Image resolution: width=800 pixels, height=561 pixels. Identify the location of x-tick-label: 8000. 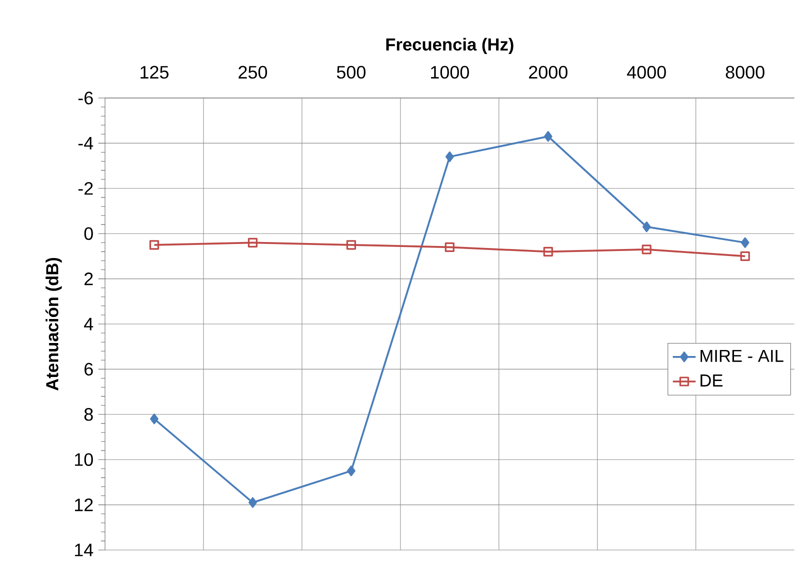
(745, 72).